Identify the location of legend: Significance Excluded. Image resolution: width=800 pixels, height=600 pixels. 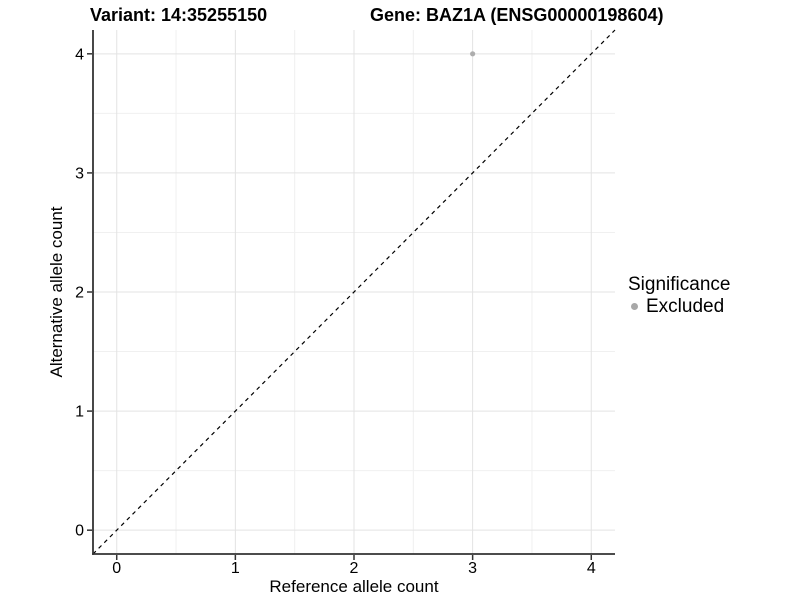
(679, 295).